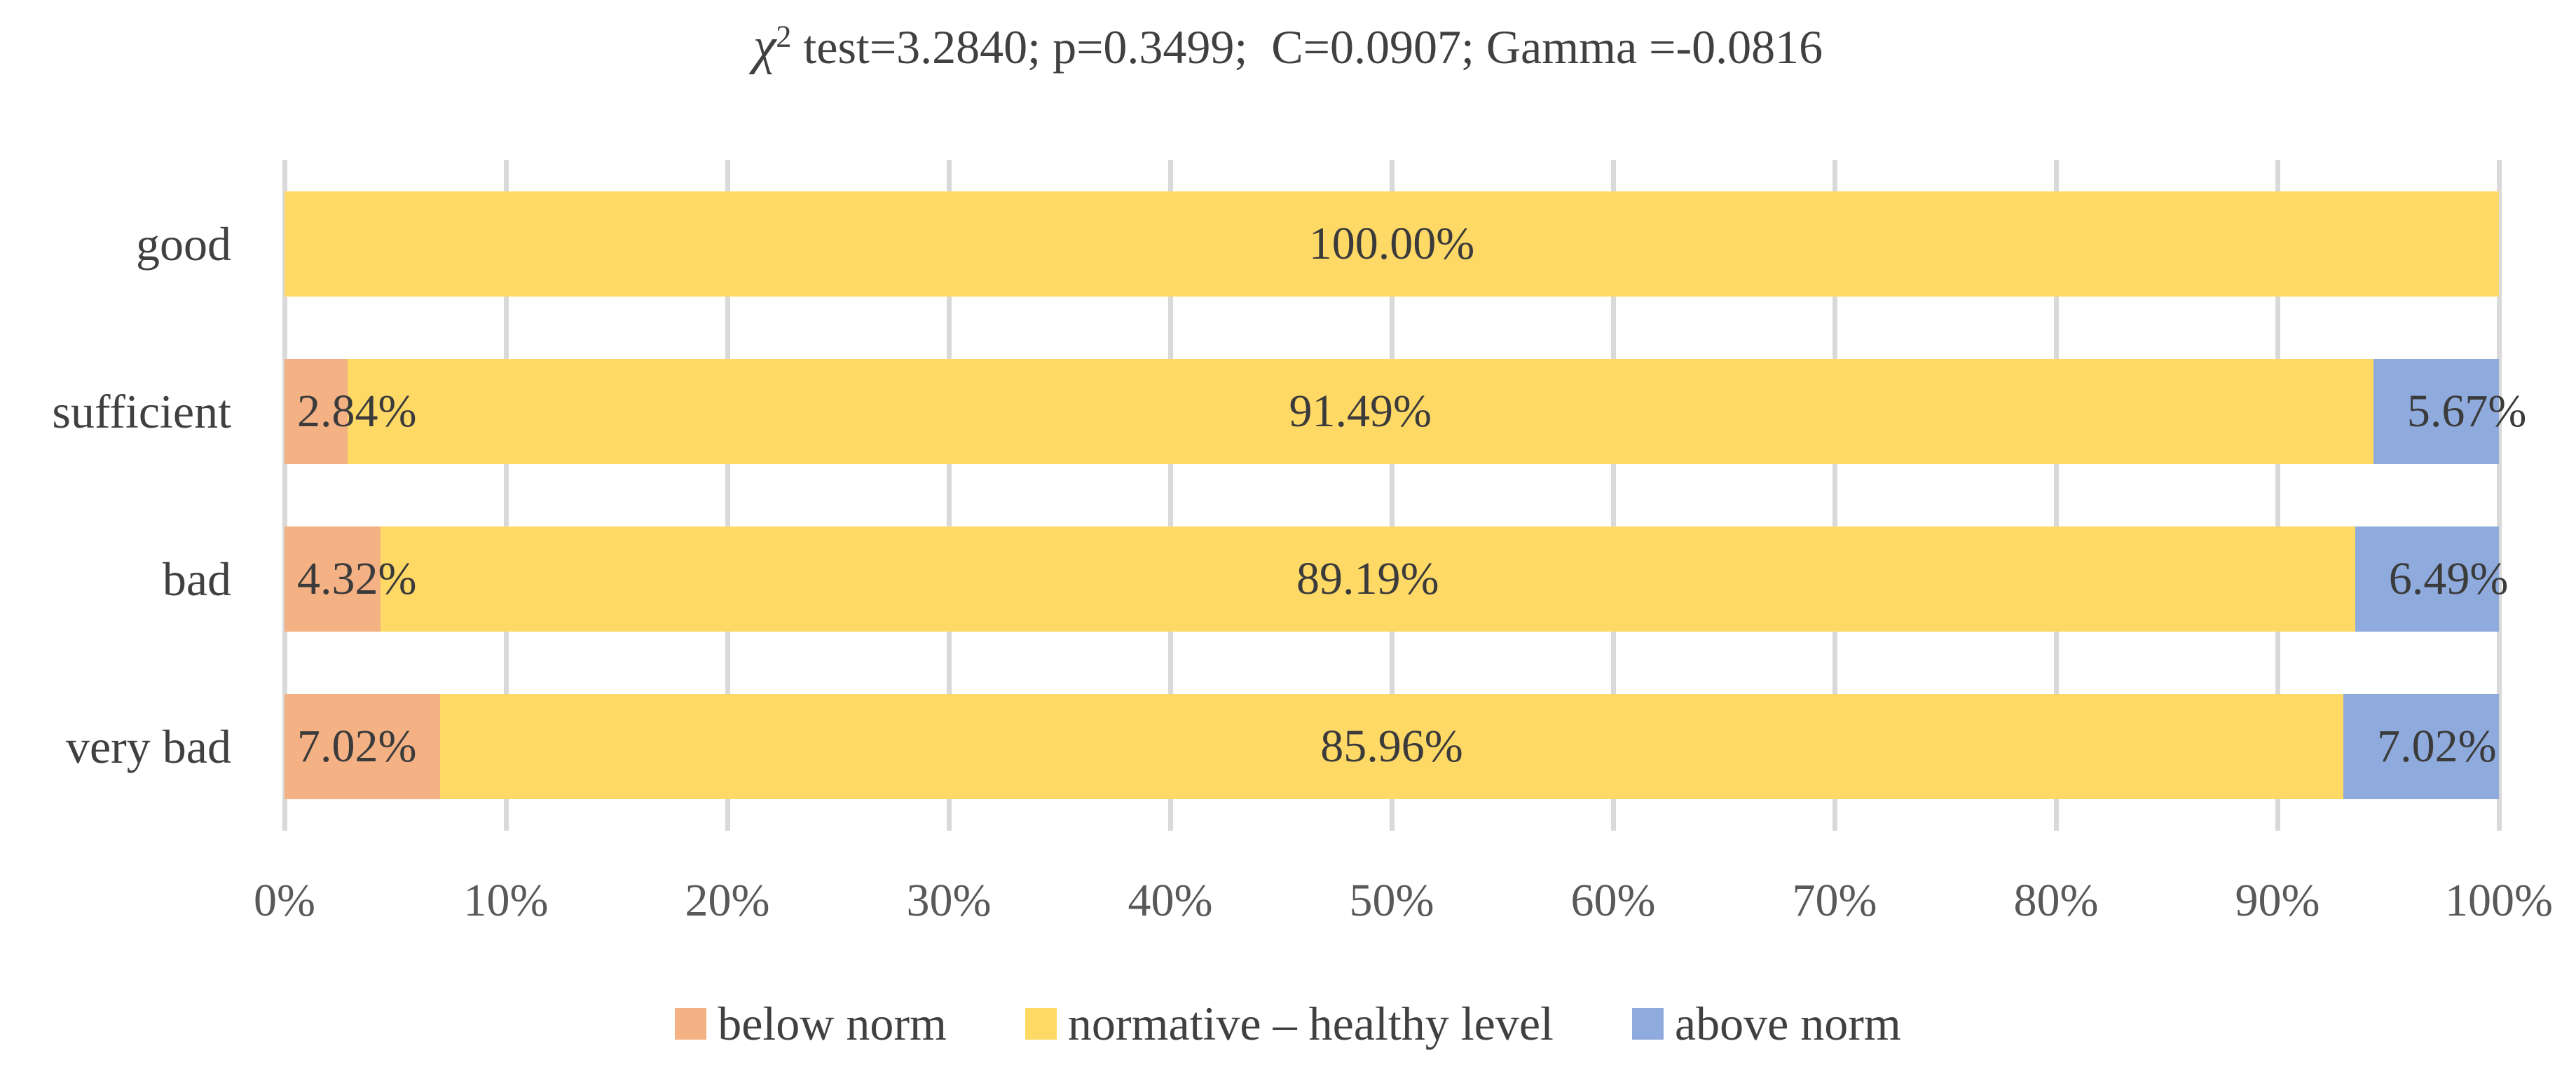 This screenshot has height=1074, width=2576. I want to click on x-axis-tick-label: 90%, so click(2277, 900).